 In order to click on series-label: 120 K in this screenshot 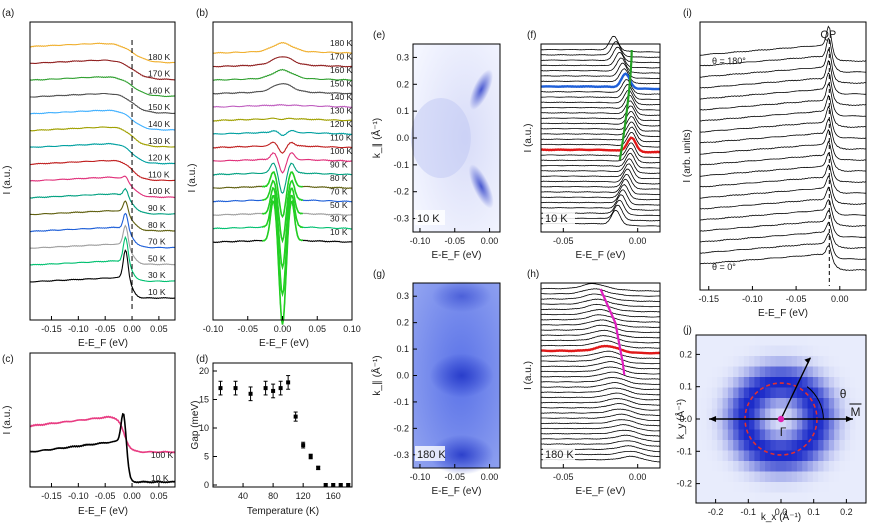, I will do `click(159, 158)`.